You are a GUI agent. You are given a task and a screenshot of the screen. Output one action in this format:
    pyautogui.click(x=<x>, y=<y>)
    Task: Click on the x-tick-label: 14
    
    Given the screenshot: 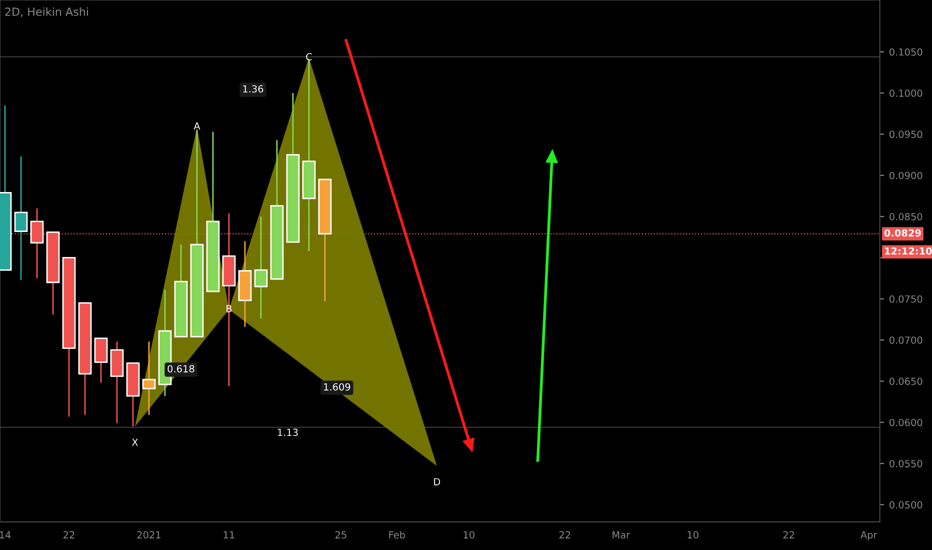 What is the action you would take?
    pyautogui.click(x=5, y=534)
    